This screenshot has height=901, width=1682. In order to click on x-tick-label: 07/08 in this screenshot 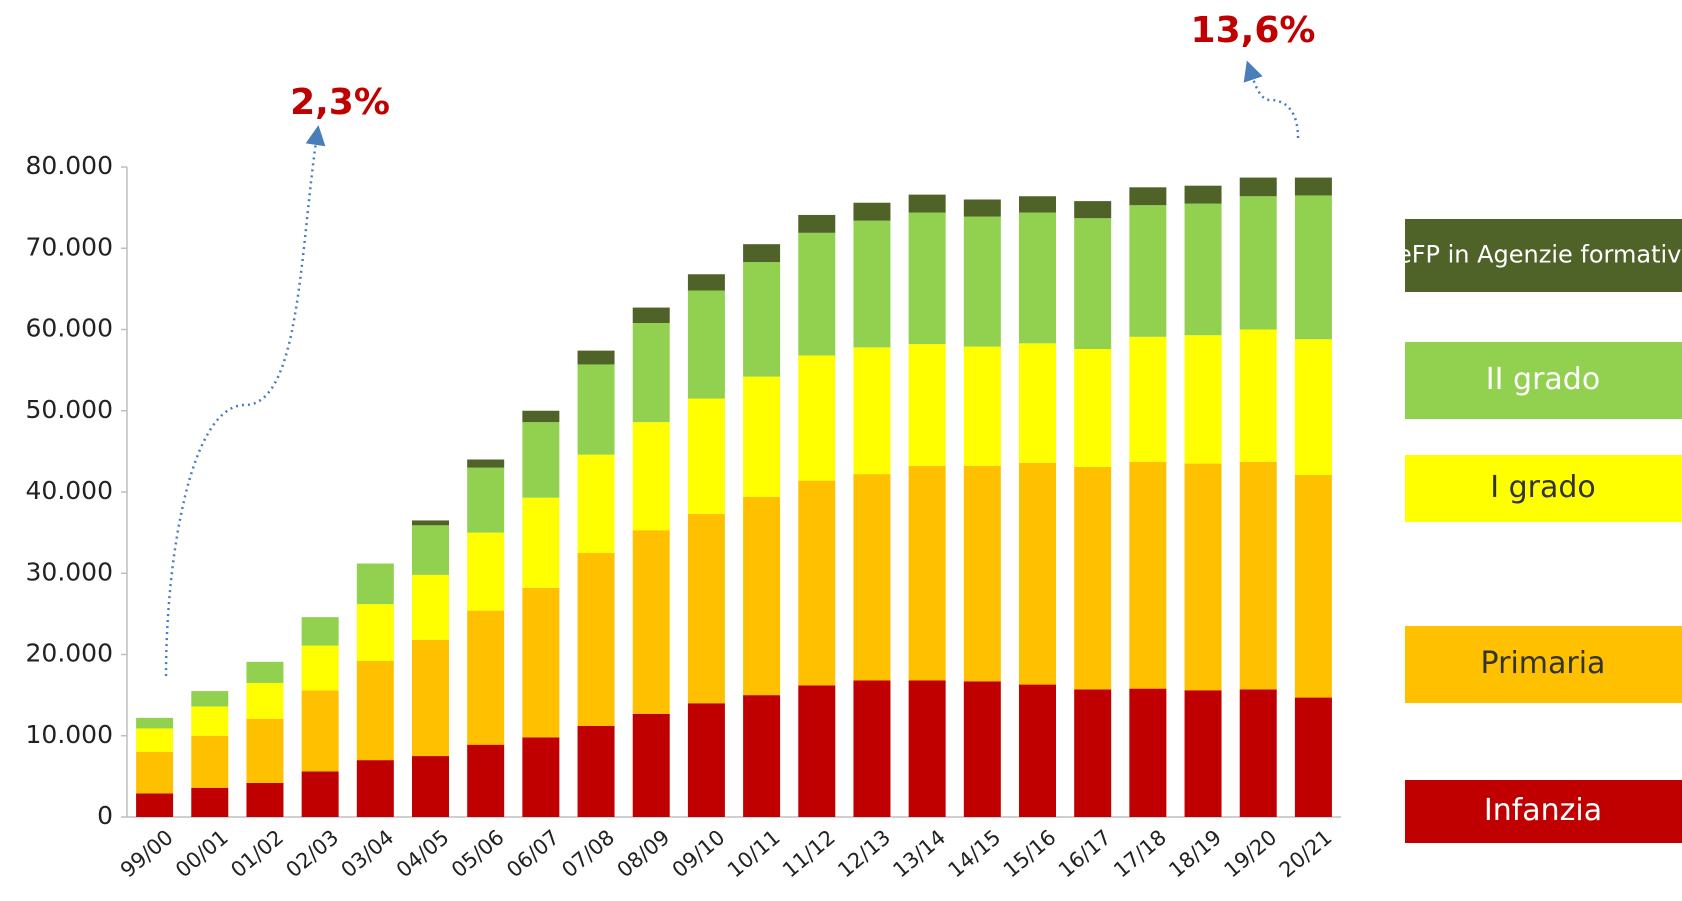, I will do `click(588, 853)`.